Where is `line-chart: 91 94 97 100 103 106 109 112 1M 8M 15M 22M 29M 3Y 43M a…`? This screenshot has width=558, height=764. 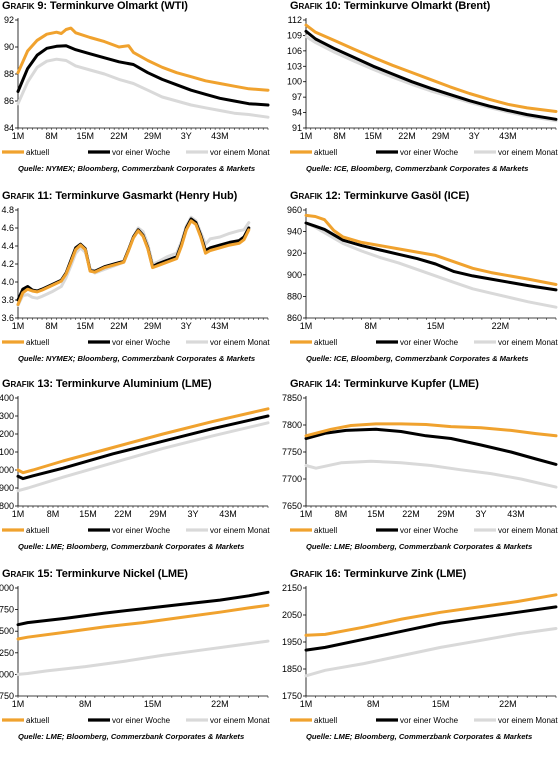
line-chart: 91 94 97 100 103 106 109 112 1M 8M 15M 22M 29M 3Y 43M a… is located at coordinates (422, 86).